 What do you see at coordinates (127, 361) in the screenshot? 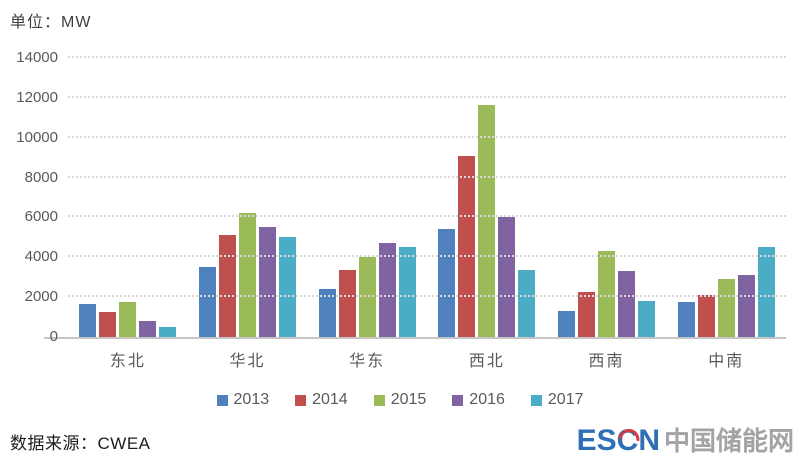
I see `x-tick-label-东北: 东北` at bounding box center [127, 361].